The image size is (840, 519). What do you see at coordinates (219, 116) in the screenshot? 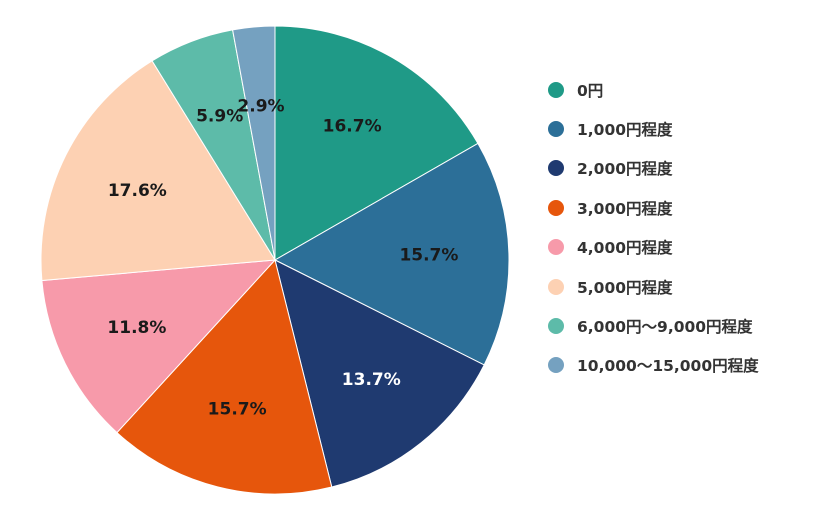
I see `slice-data-label-6: 5.9%` at bounding box center [219, 116].